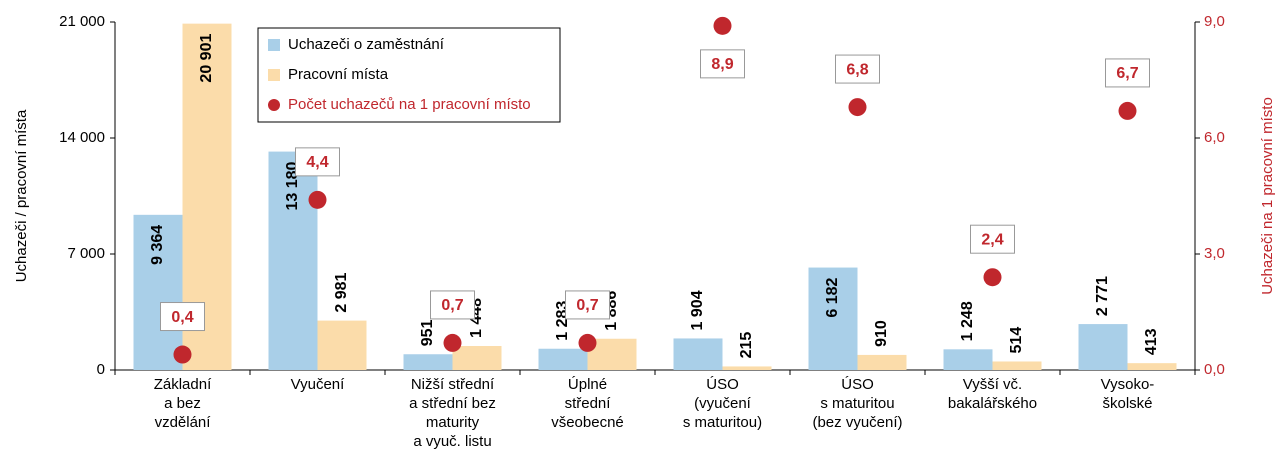 Image resolution: width=1281 pixels, height=450 pixels. Describe the element at coordinates (1128, 384) in the screenshot. I see `x-tick-label: Vysoko-` at that location.